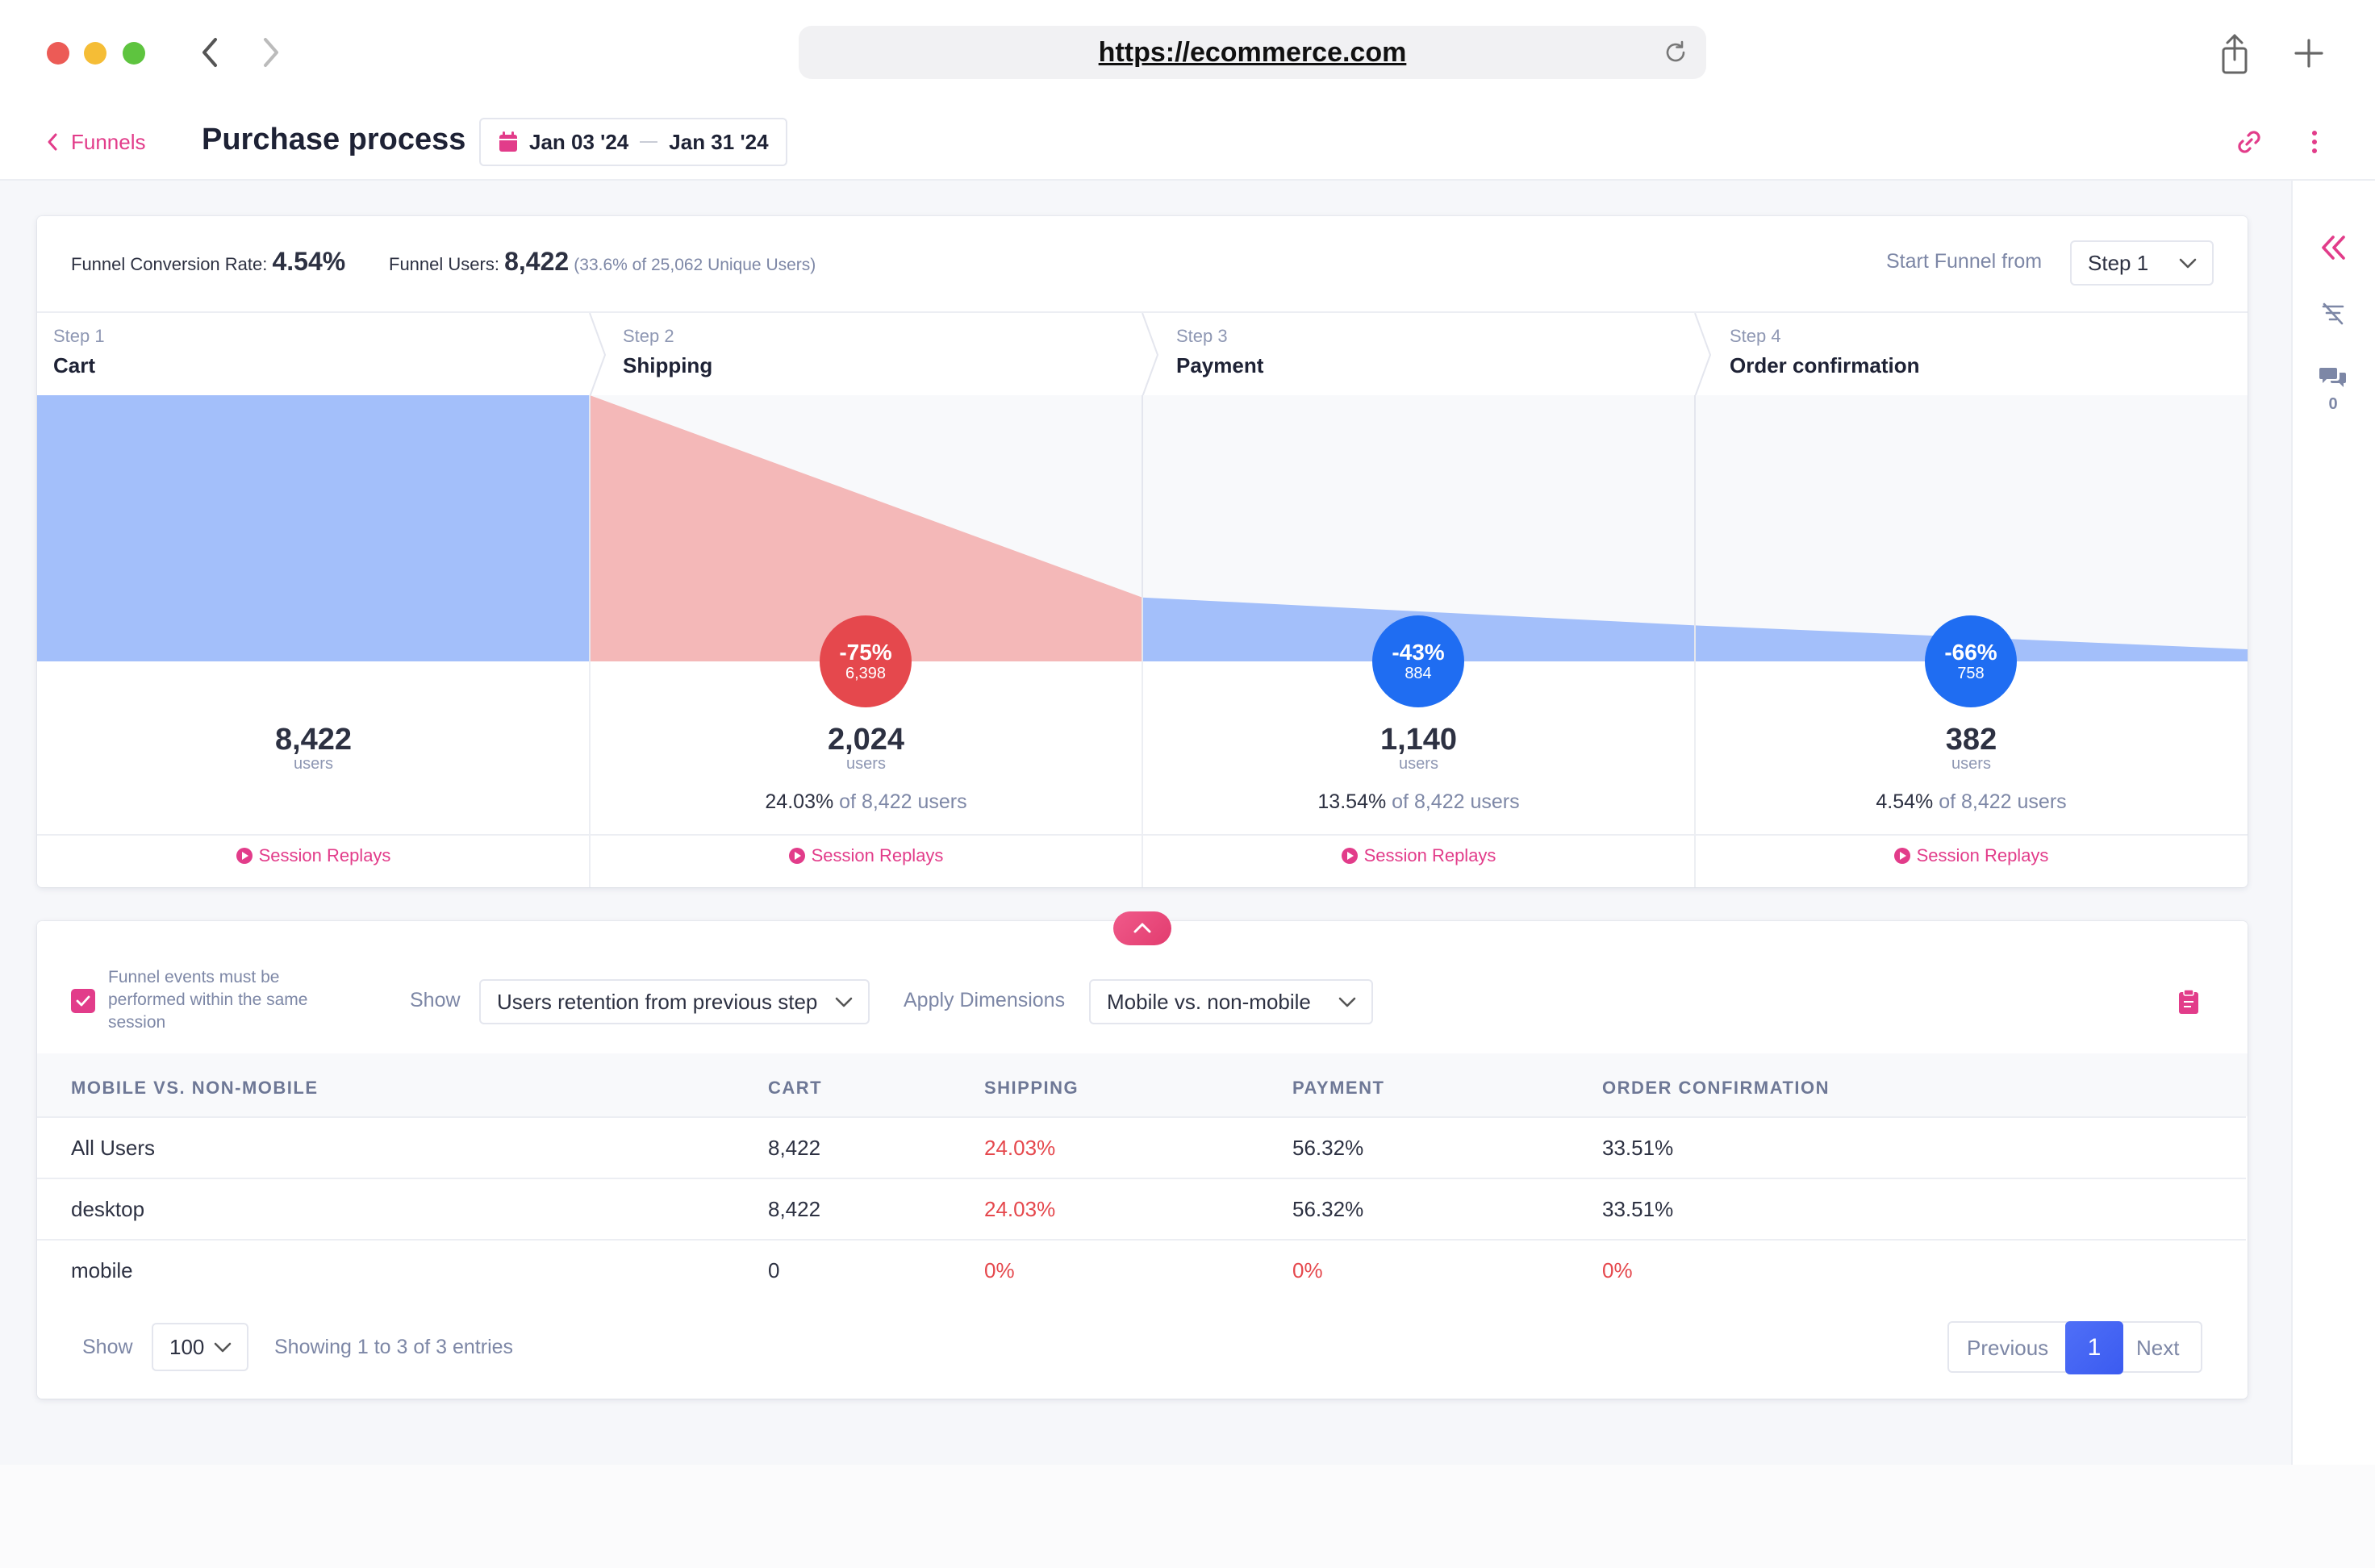 This screenshot has height=1568, width=2375. What do you see at coordinates (985, 1000) in the screenshot?
I see `apply-dimensions-label: Apply Dimensions` at bounding box center [985, 1000].